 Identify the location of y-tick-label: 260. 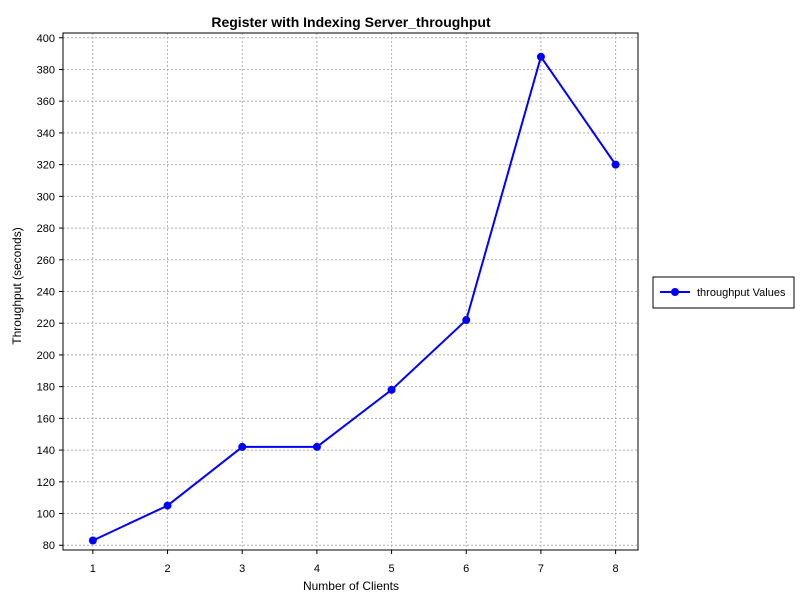
(46, 261).